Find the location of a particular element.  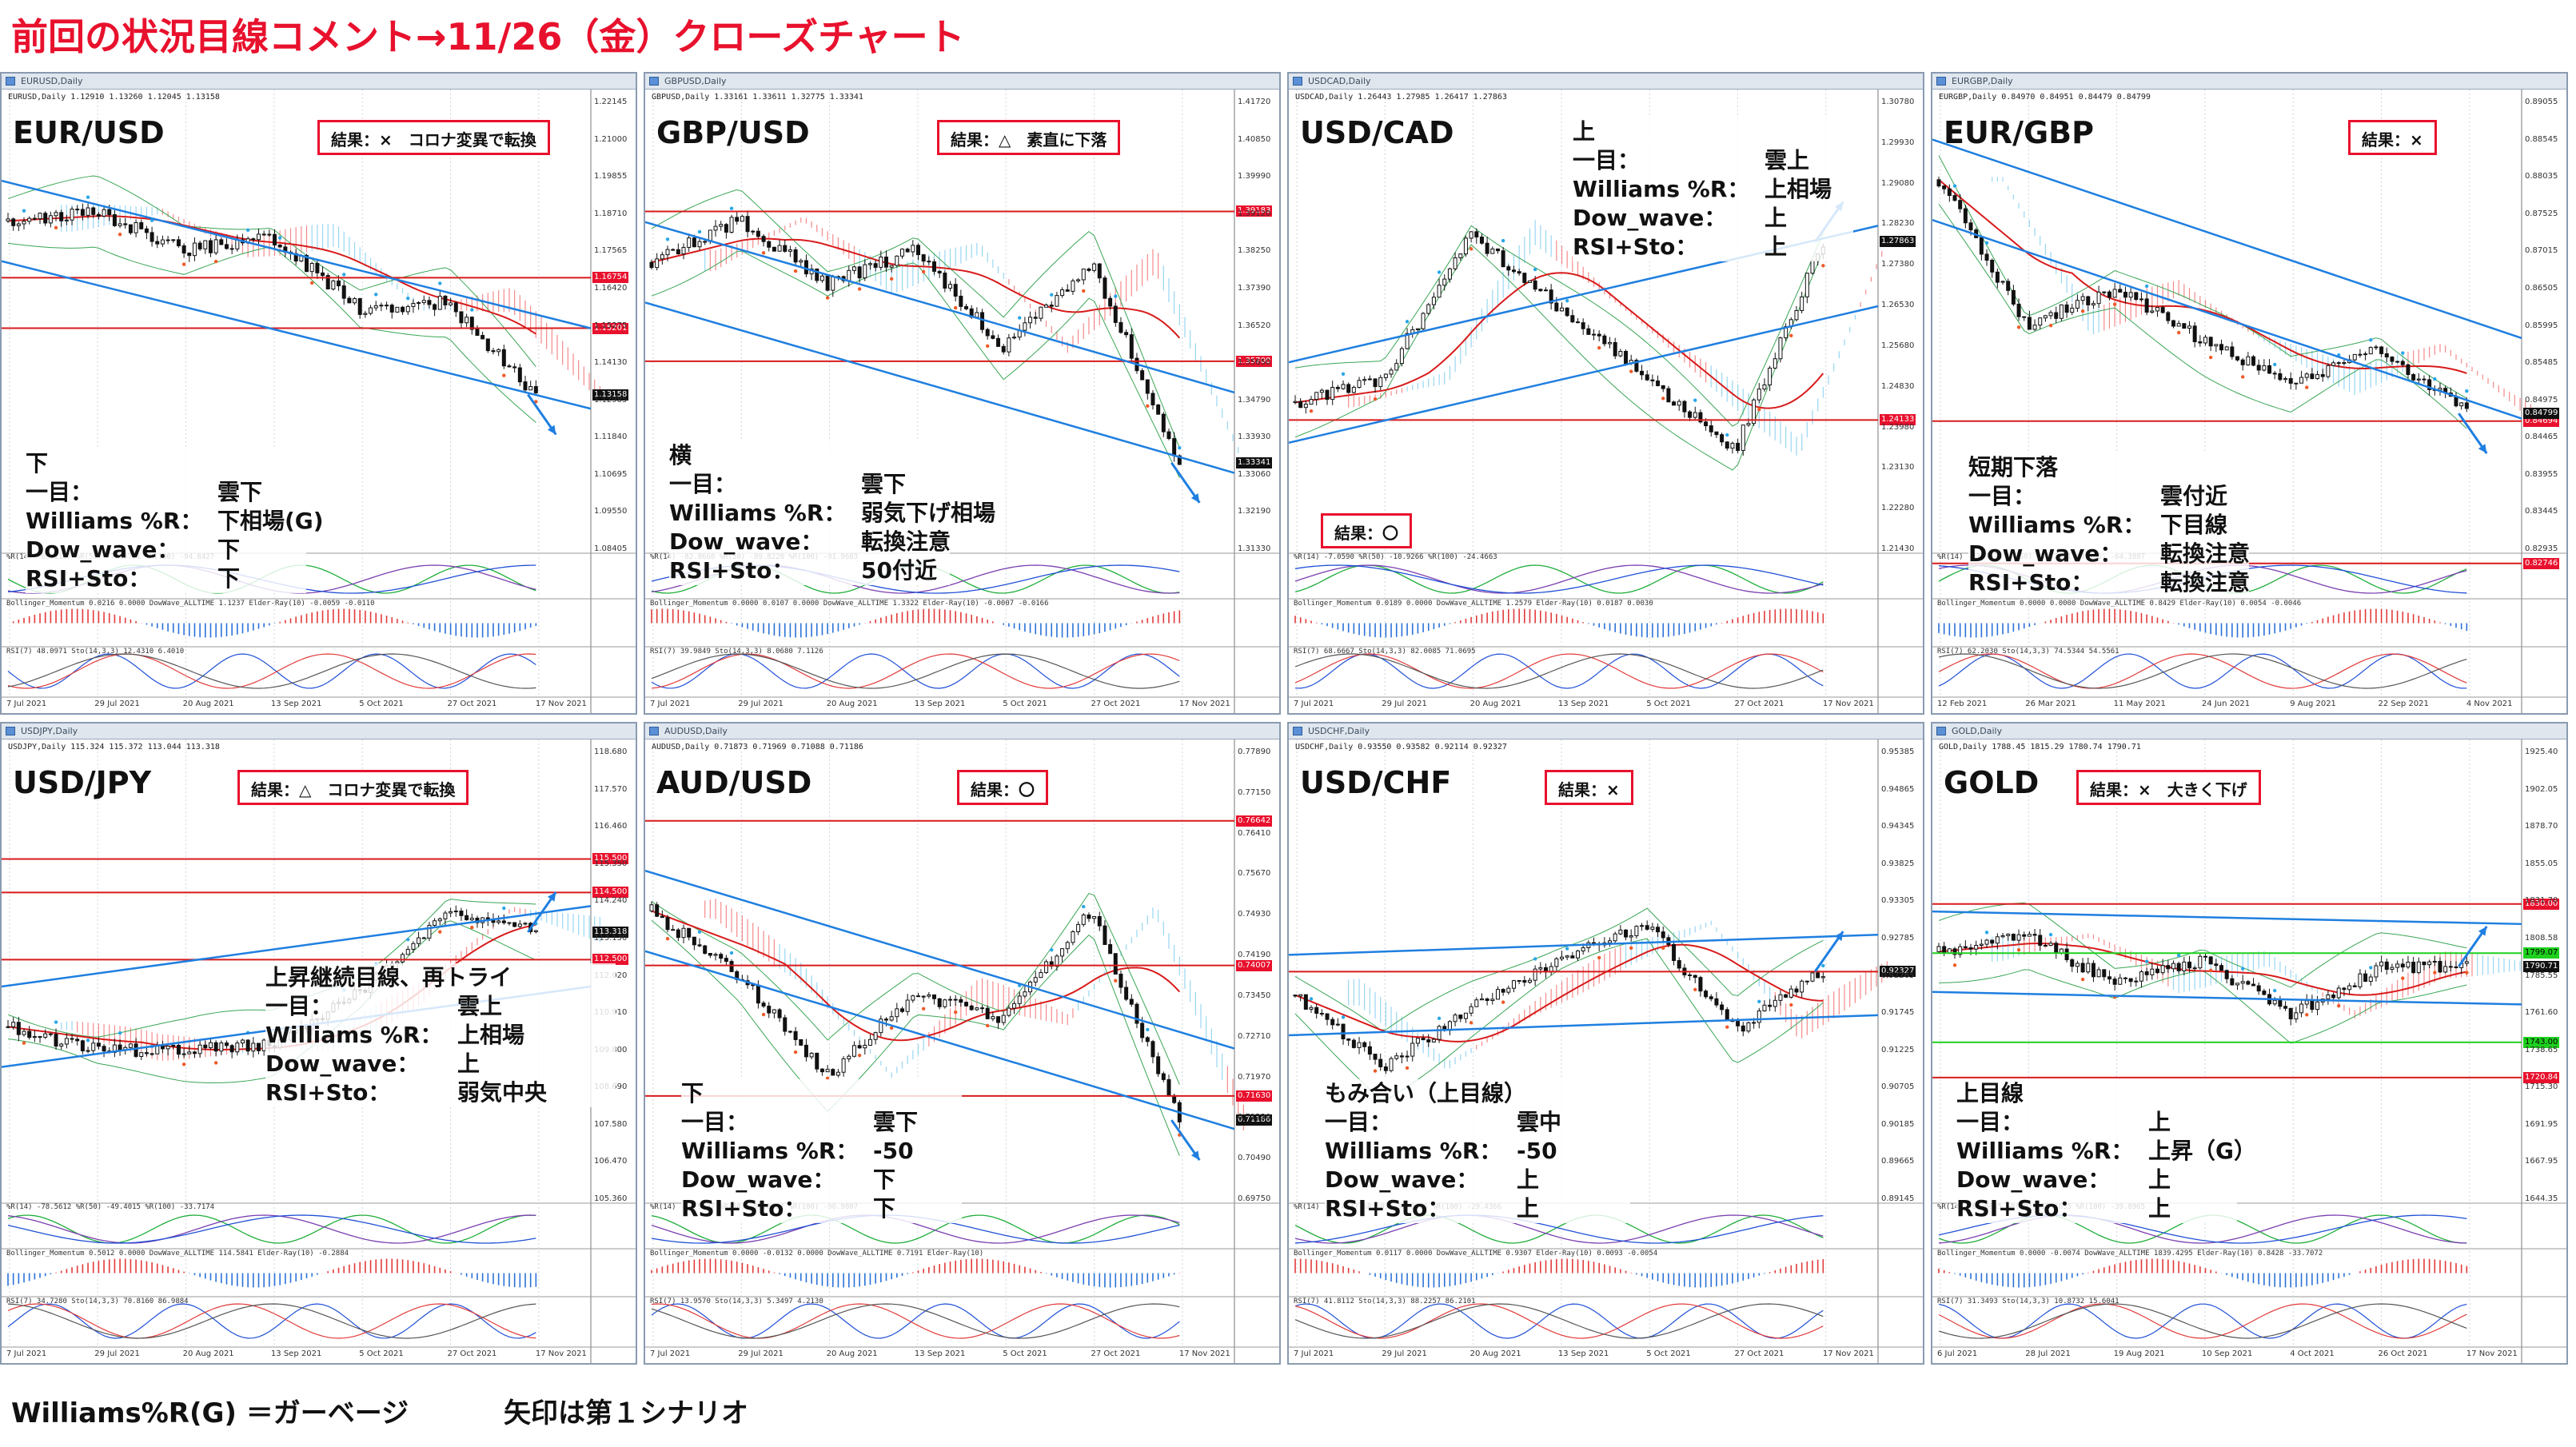

chart-window-titlebar: AUDUSD,Daily is located at coordinates (962, 731).